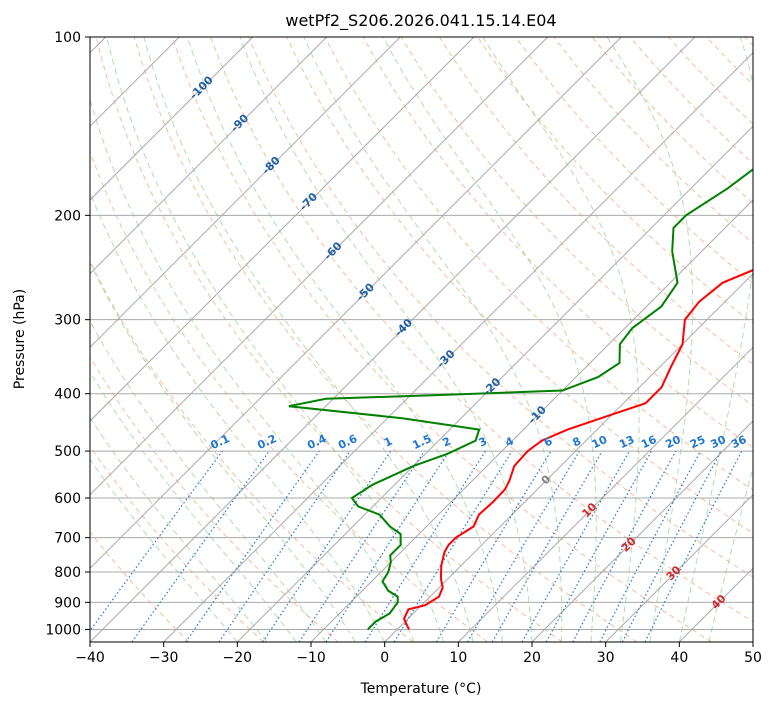  Describe the element at coordinates (388, 442) in the screenshot. I see `mixing-ratio-label: 1` at that location.